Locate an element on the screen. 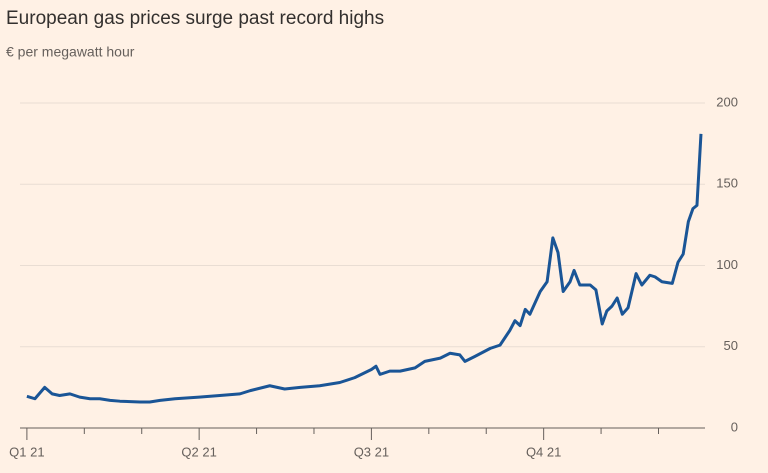  x-tick-label: Q1 21 is located at coordinates (26, 451).